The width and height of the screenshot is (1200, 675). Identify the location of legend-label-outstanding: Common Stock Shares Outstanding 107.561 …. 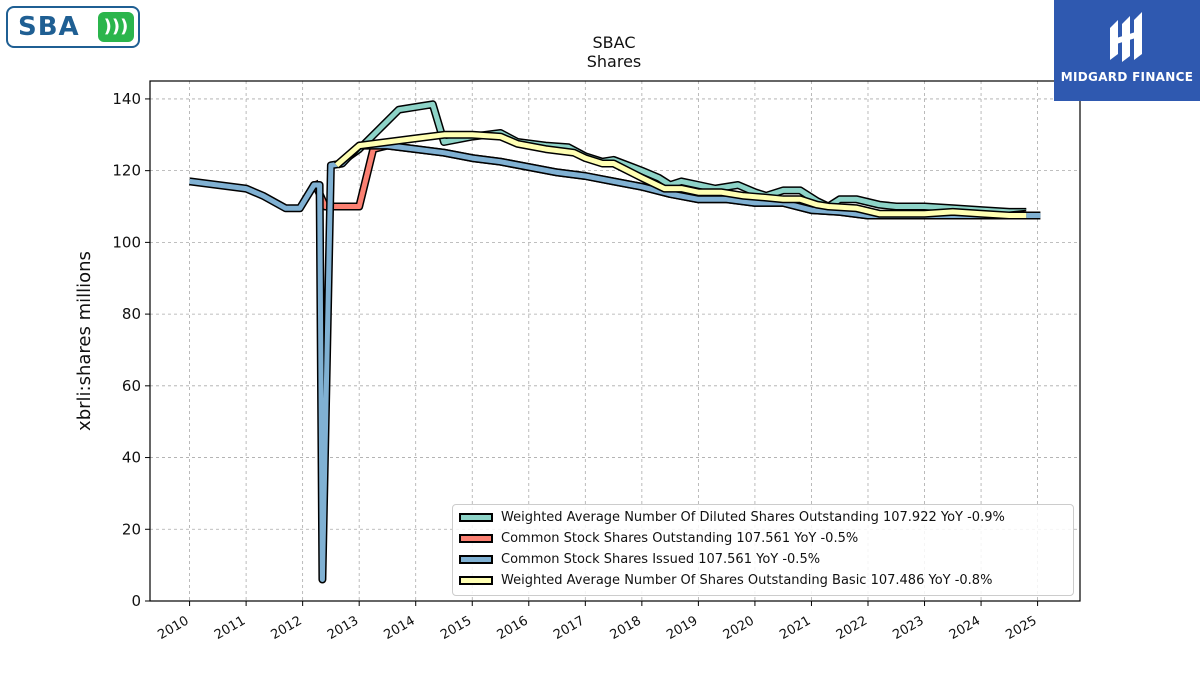
(680, 538).